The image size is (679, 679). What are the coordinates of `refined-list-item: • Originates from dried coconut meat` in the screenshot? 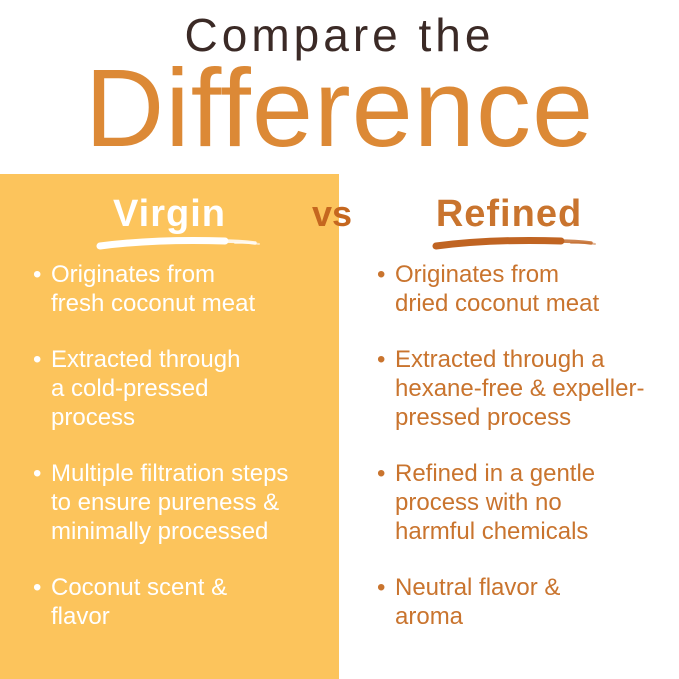 It's located at (528, 289).